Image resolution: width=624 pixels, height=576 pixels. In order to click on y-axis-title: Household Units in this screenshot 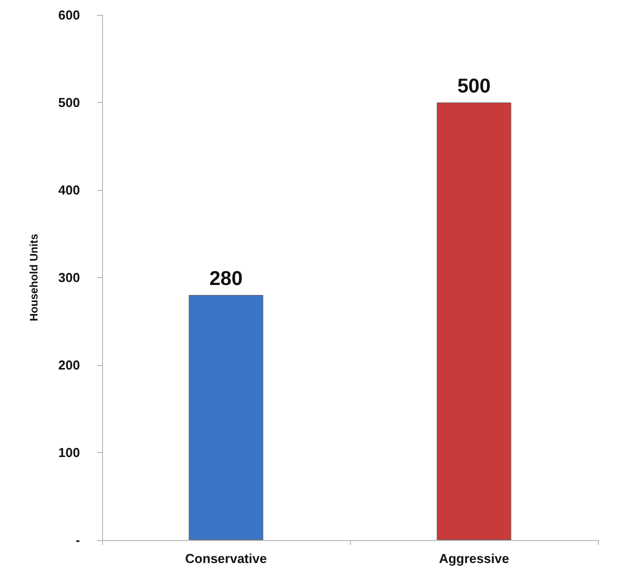, I will do `click(34, 278)`.